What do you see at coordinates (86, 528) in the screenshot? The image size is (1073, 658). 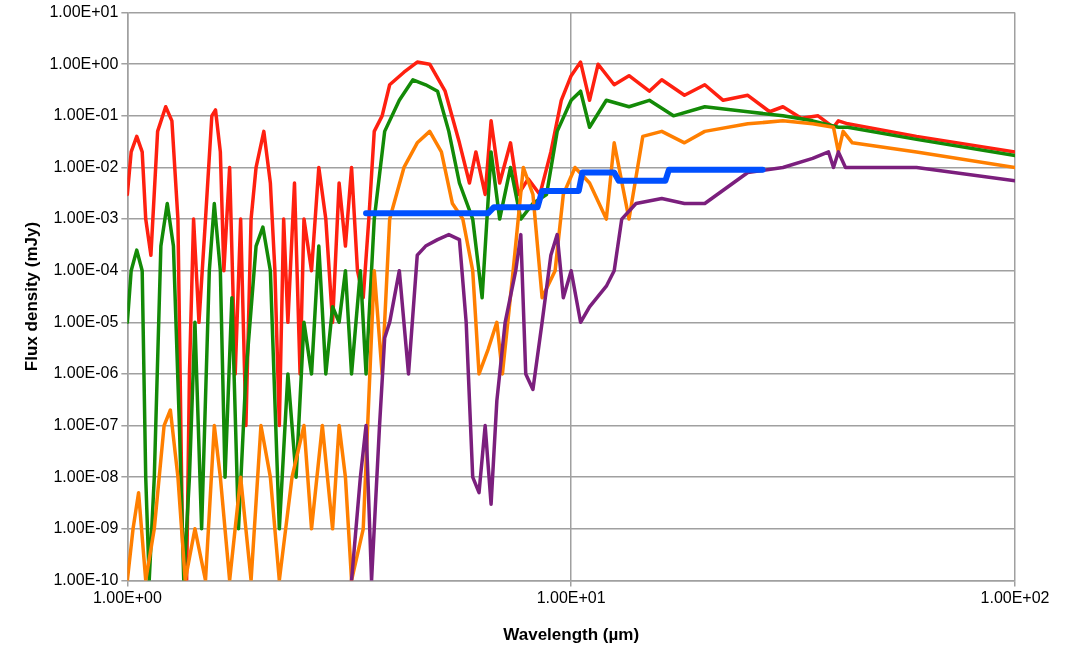 I see `y-tick-label: 1.00E-09` at bounding box center [86, 528].